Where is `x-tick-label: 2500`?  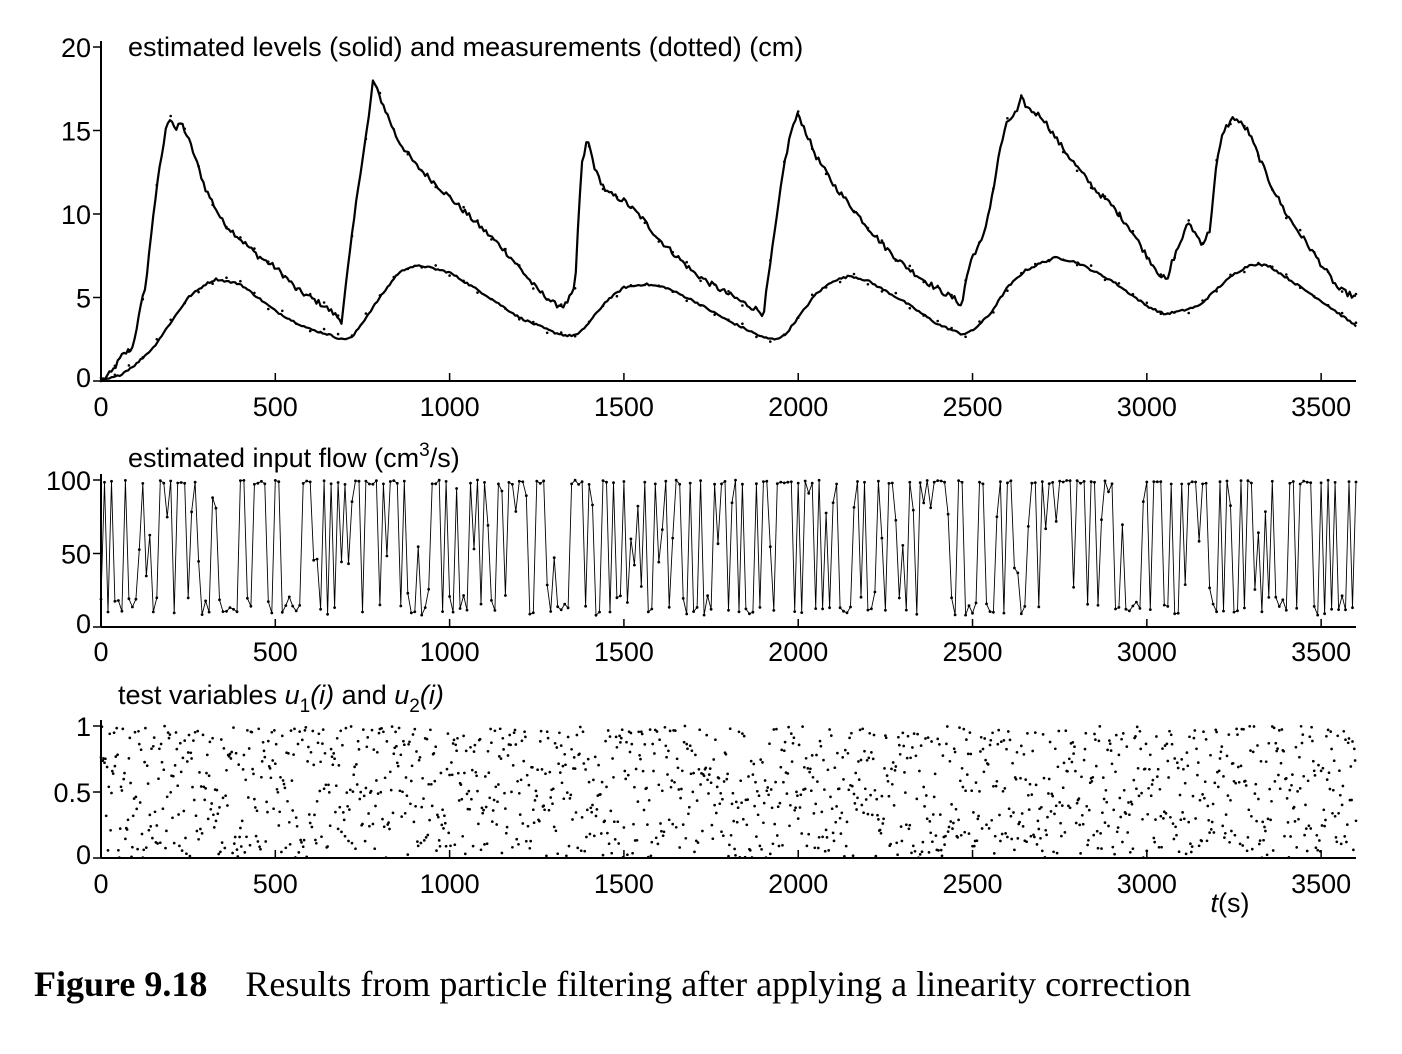
x-tick-label: 2500 is located at coordinates (972, 407).